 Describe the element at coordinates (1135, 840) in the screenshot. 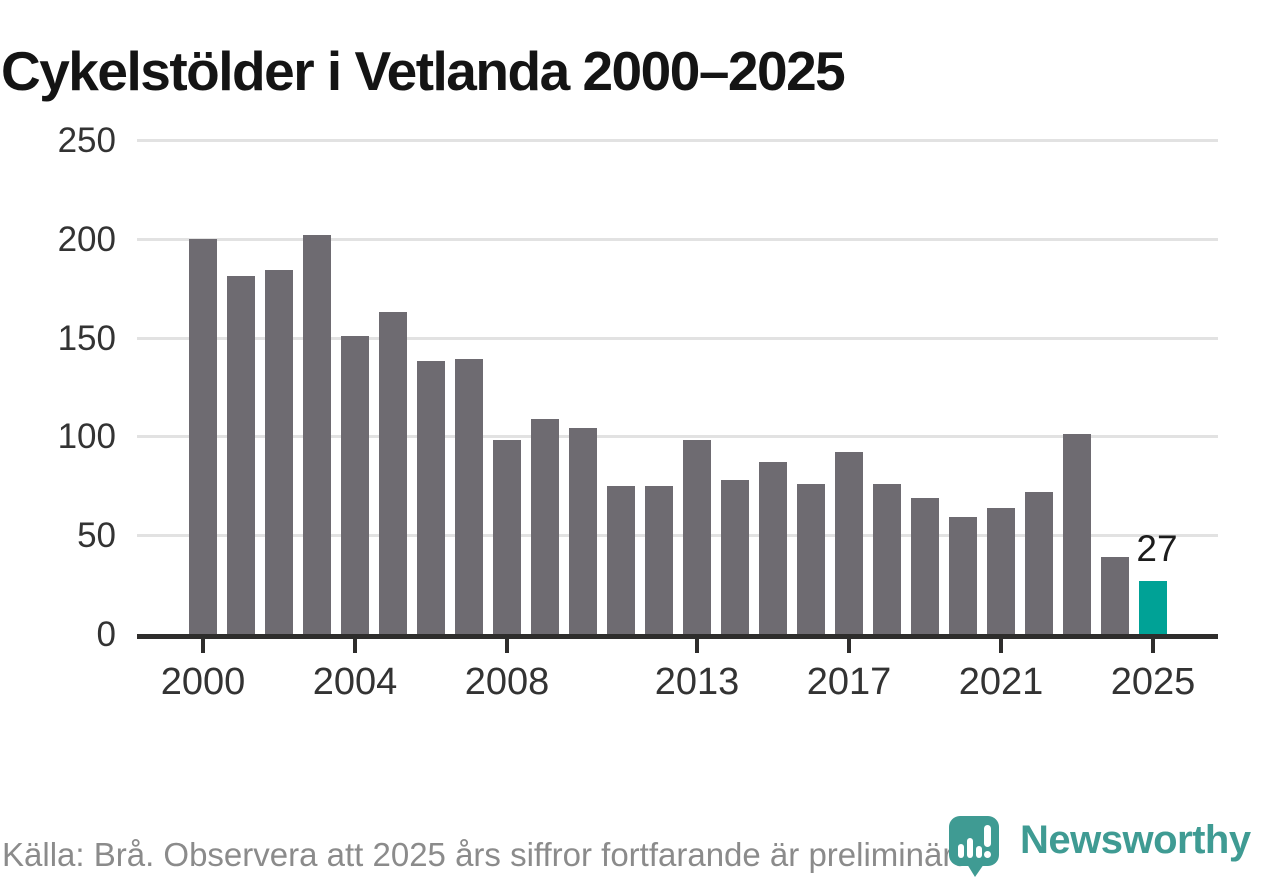

I see `newsworthy-wordmark: Newsworthy` at that location.